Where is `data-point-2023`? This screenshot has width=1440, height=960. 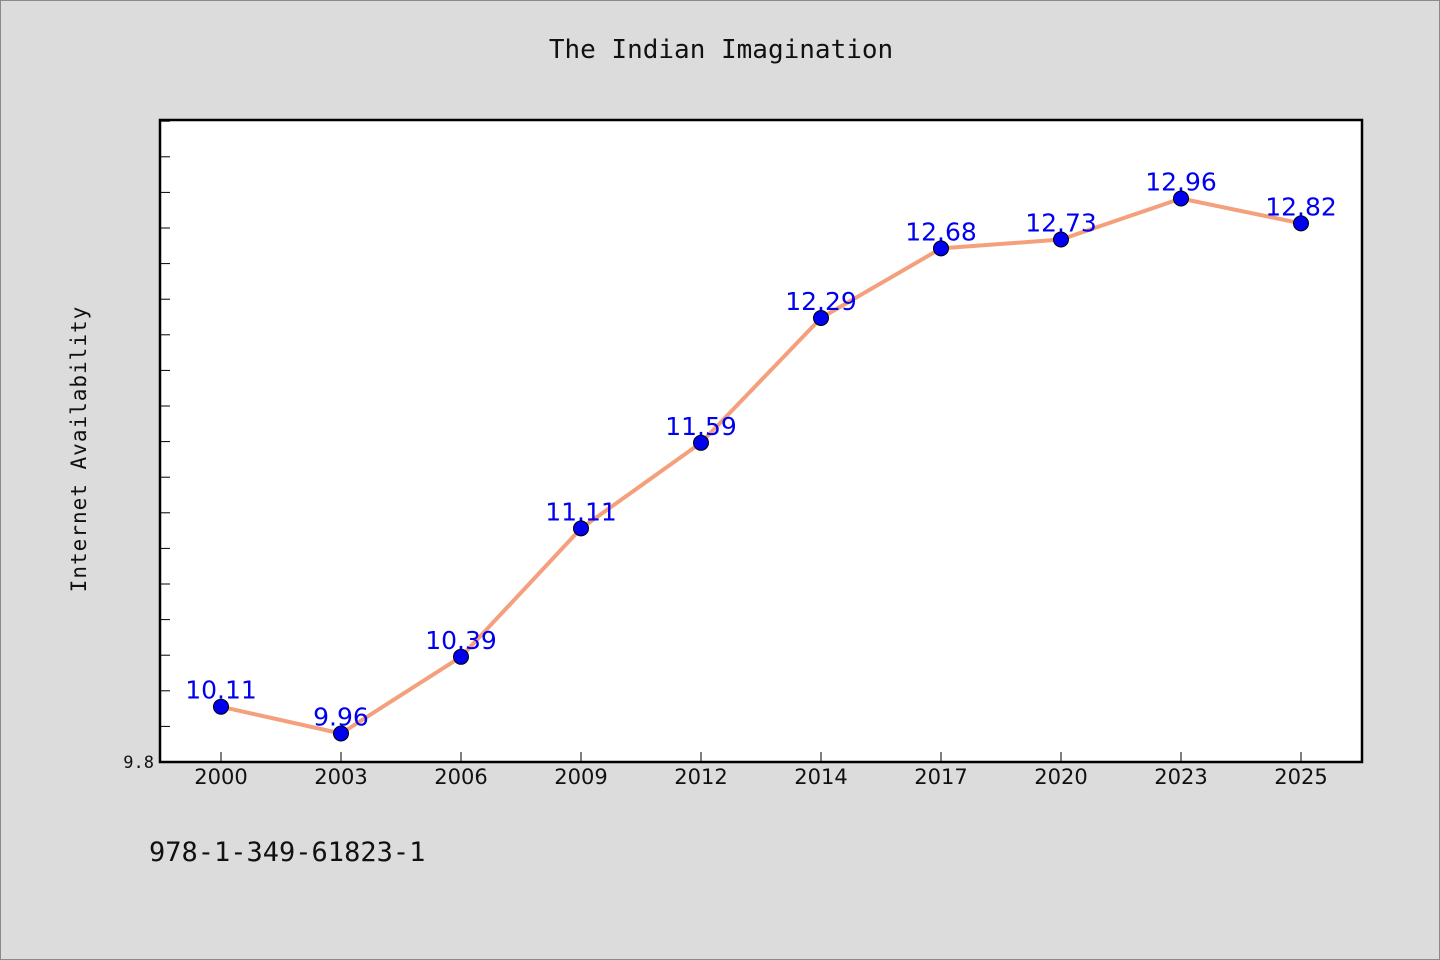 data-point-2023 is located at coordinates (1181, 198).